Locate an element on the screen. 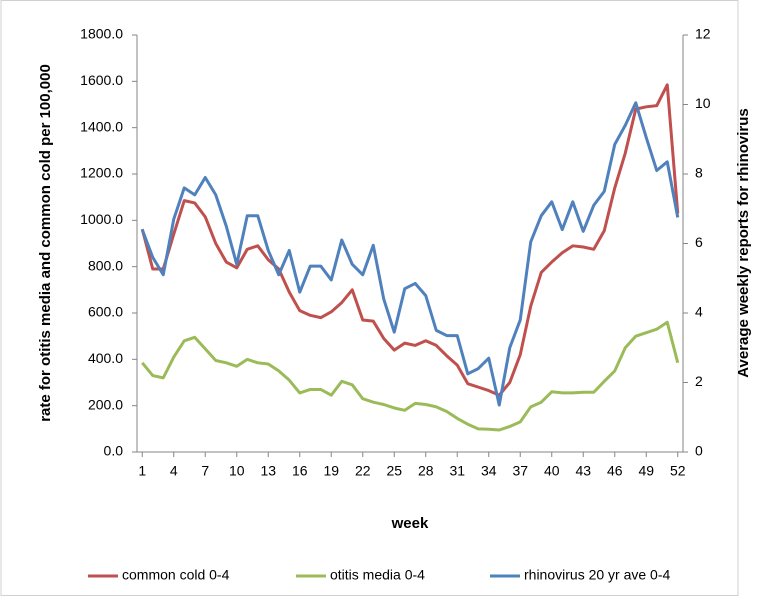 The width and height of the screenshot is (761, 596). y-tick-label: 600.0 is located at coordinates (105, 312).